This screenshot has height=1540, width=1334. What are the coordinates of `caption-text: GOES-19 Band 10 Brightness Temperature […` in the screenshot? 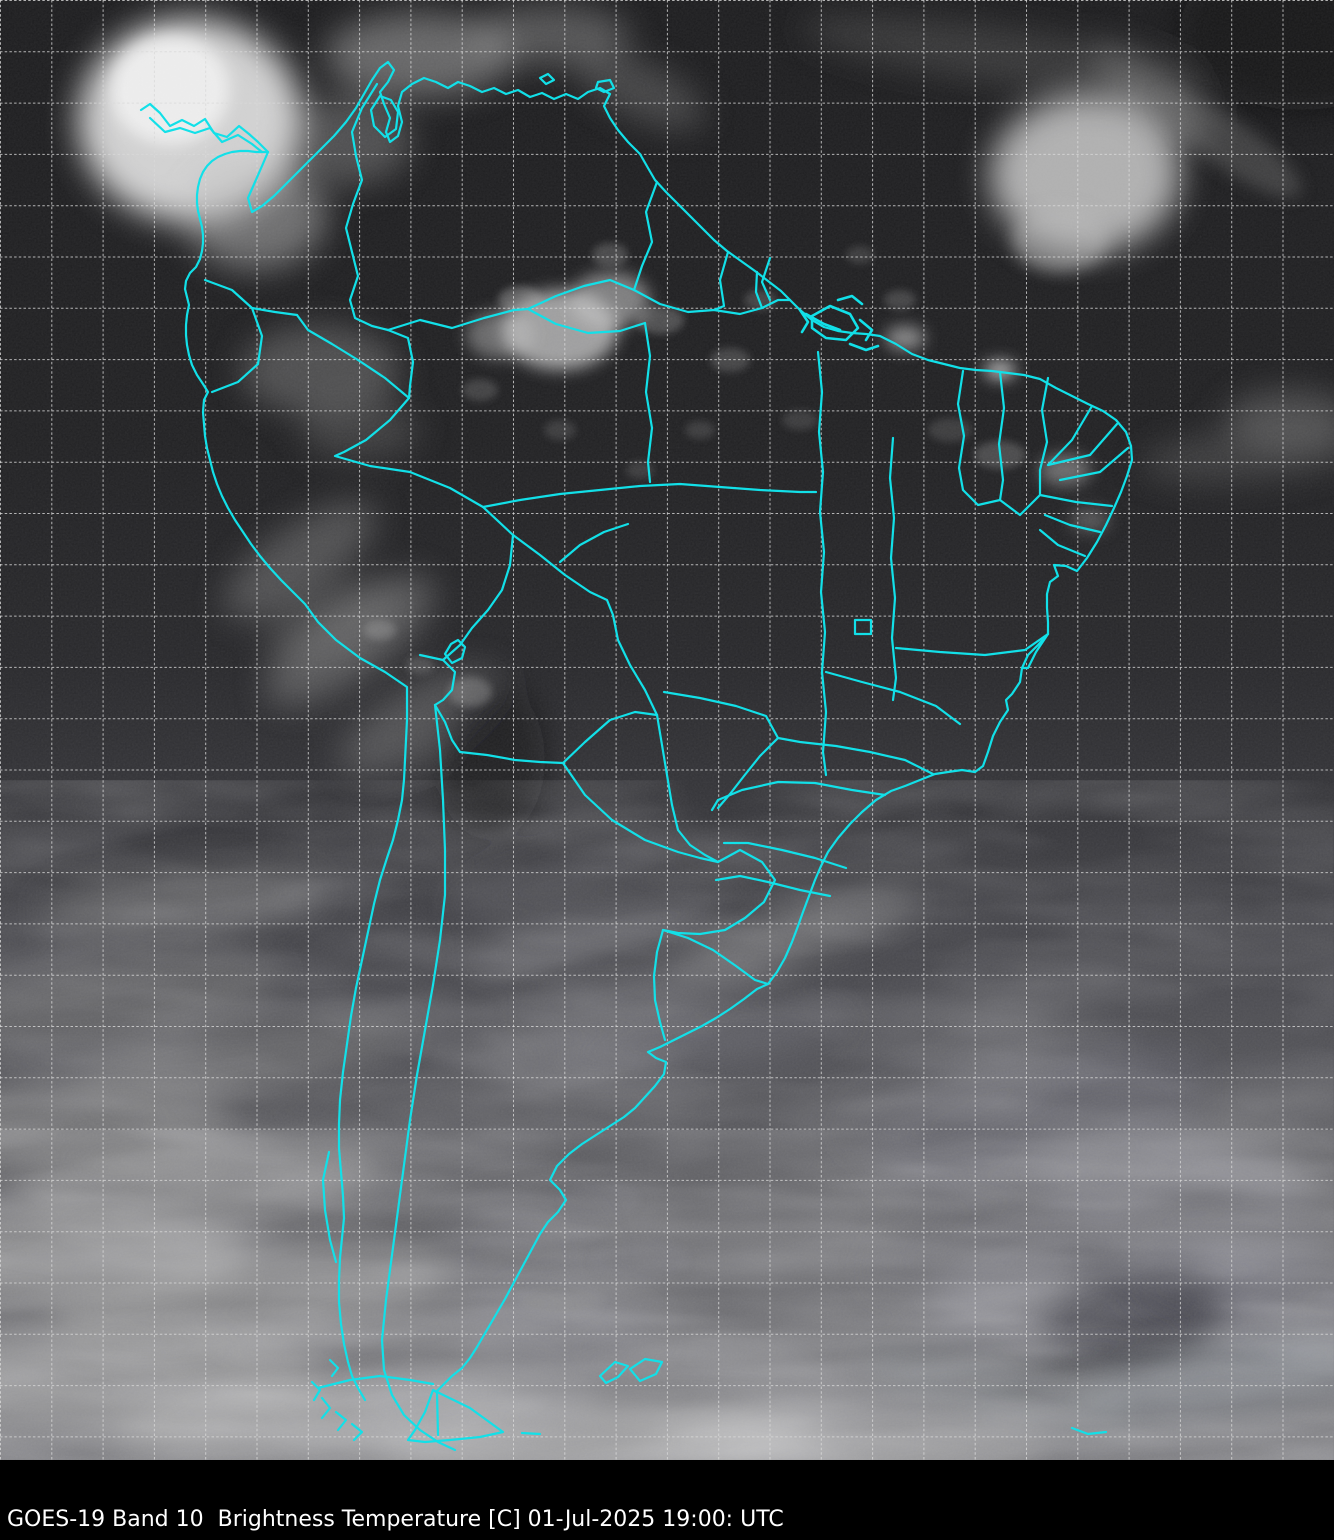 It's located at (395, 1519).